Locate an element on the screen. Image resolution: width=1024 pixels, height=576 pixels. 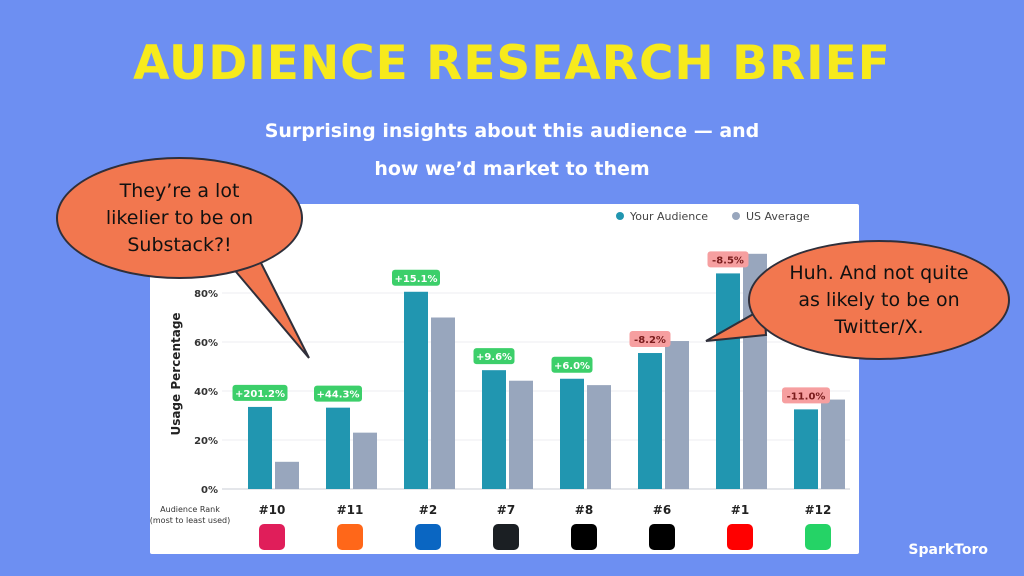
rank-label: #2 is located at coordinates (428, 510).